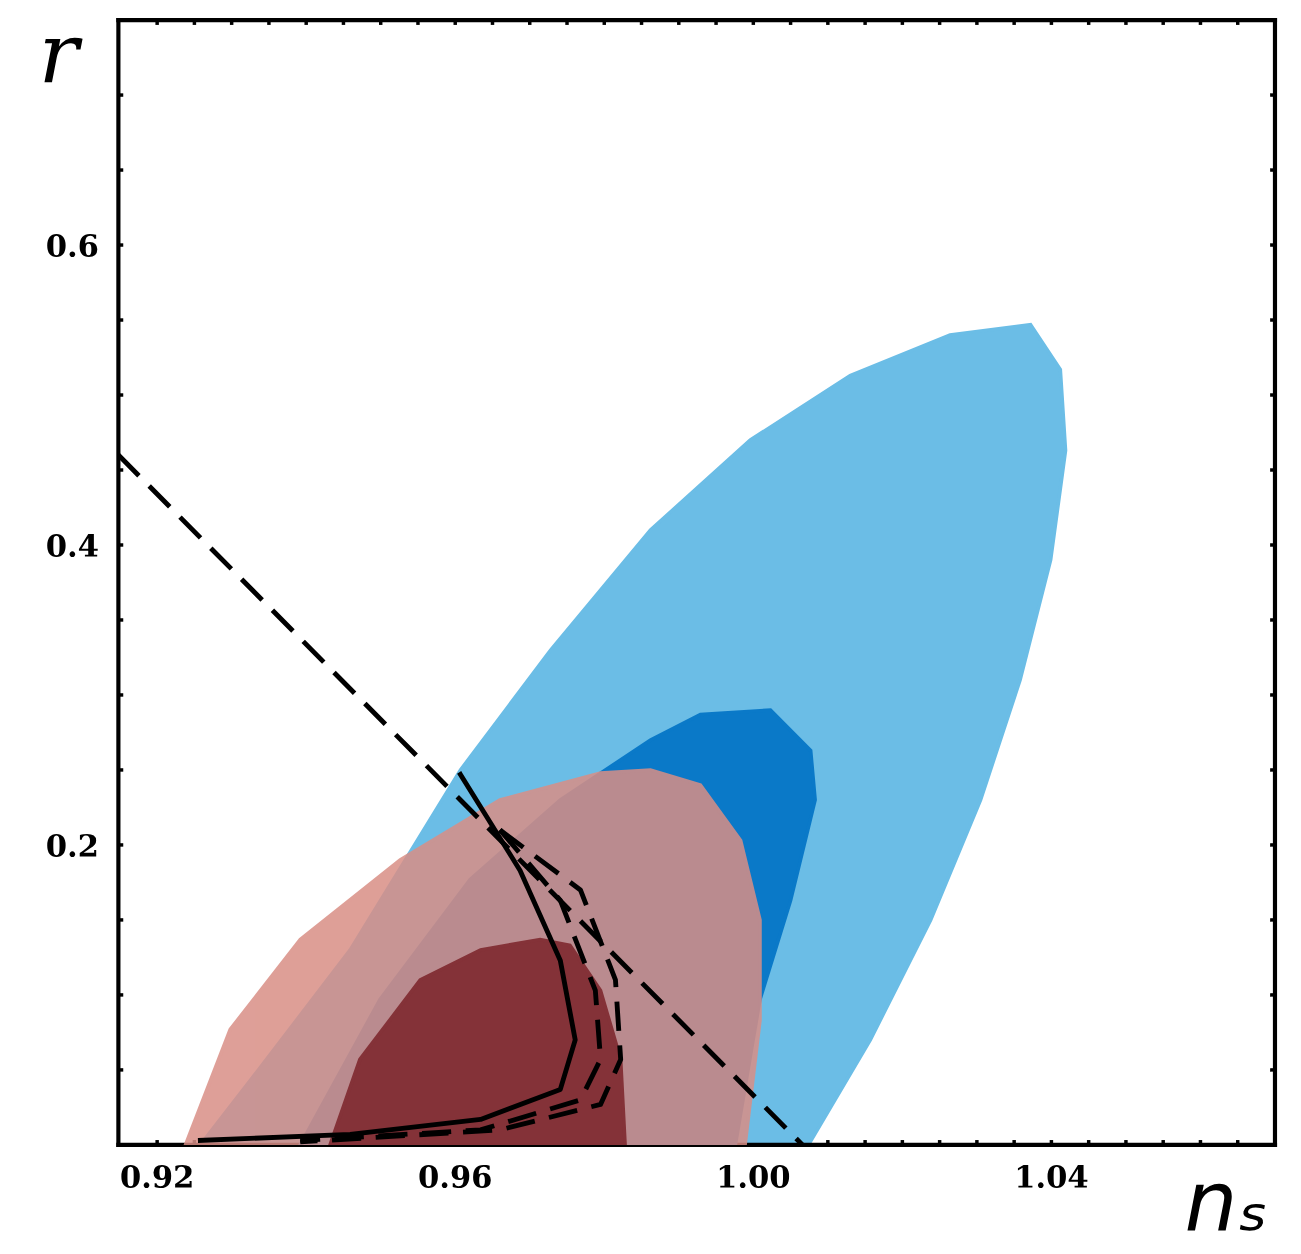 The width and height of the screenshot is (1301, 1254). What do you see at coordinates (455, 1176) in the screenshot?
I see `x-tick-label: 0.96` at bounding box center [455, 1176].